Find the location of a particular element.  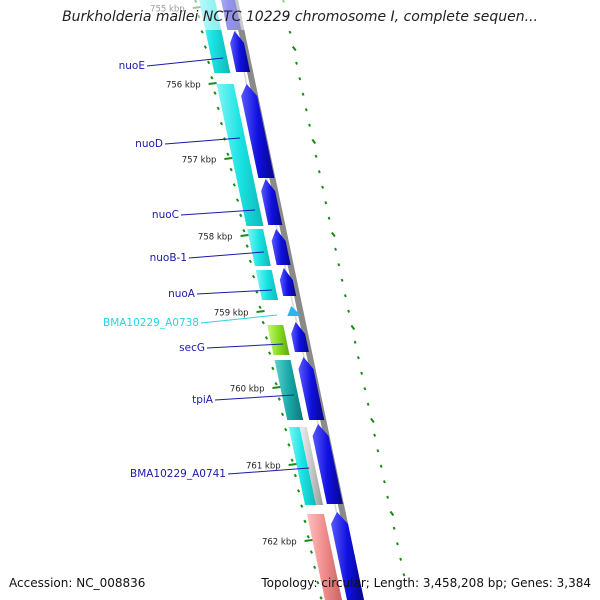

cds-block-tpia is located at coordinates (289, 390).